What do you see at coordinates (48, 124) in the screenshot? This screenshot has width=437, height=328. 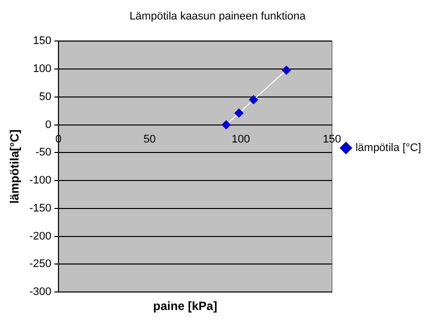 I see `y-tick-label: 0` at bounding box center [48, 124].